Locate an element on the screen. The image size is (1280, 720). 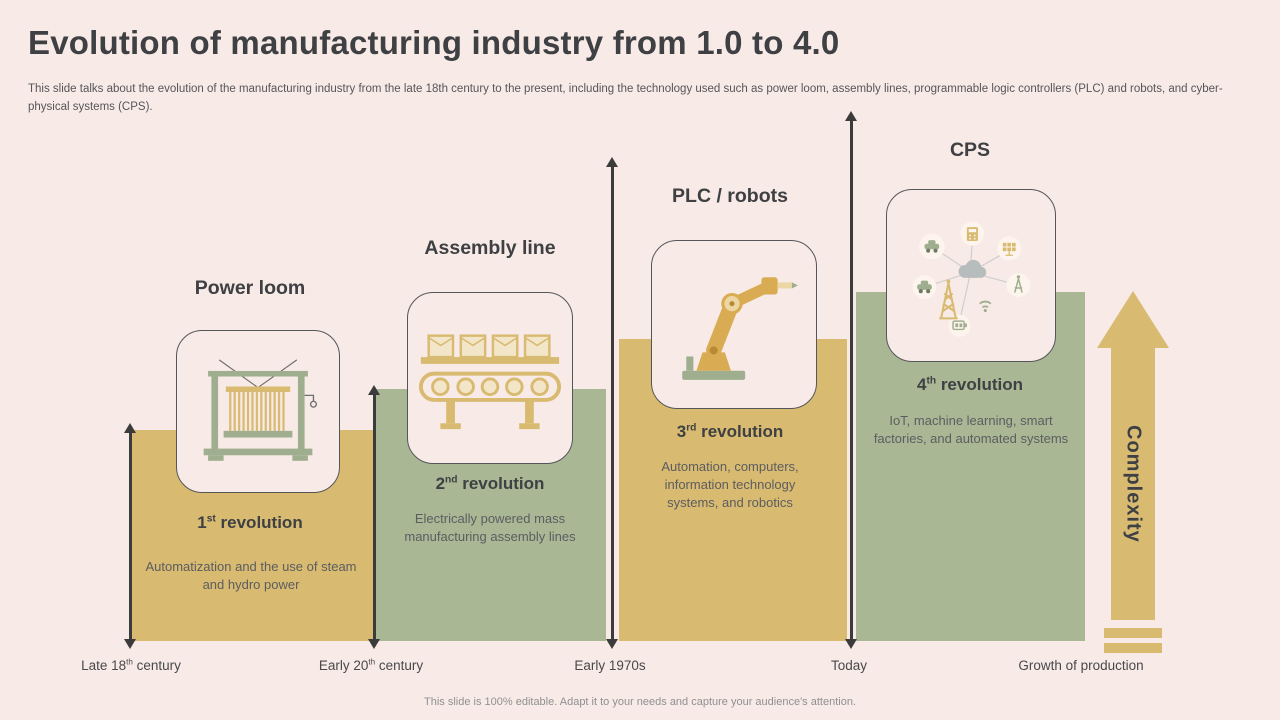
stage-3-tech-label: PLC / robots is located at coordinates (730, 196).